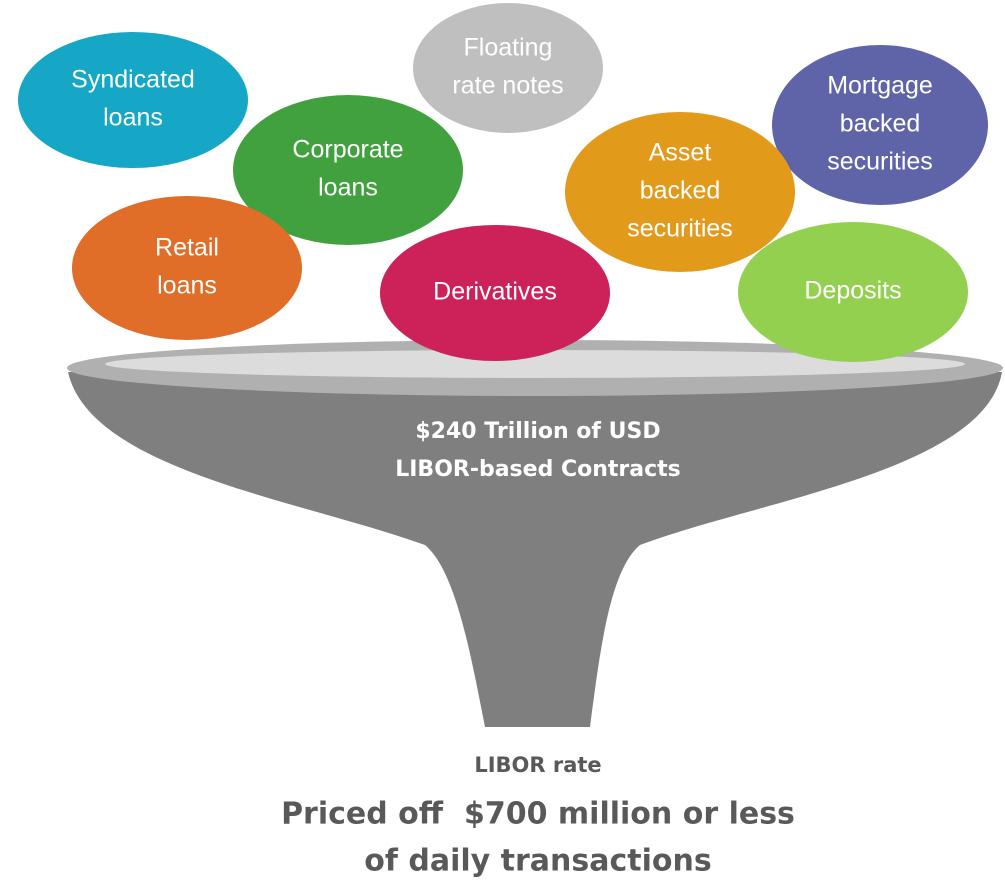 The width and height of the screenshot is (1005, 889). What do you see at coordinates (133, 80) in the screenshot?
I see `bubble-label: Syndicated` at bounding box center [133, 80].